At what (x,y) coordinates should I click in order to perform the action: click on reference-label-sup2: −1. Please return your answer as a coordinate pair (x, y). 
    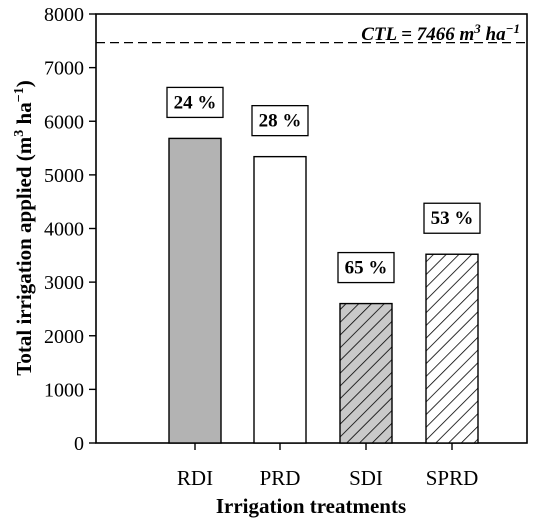
    Looking at the image, I should click on (513, 28).